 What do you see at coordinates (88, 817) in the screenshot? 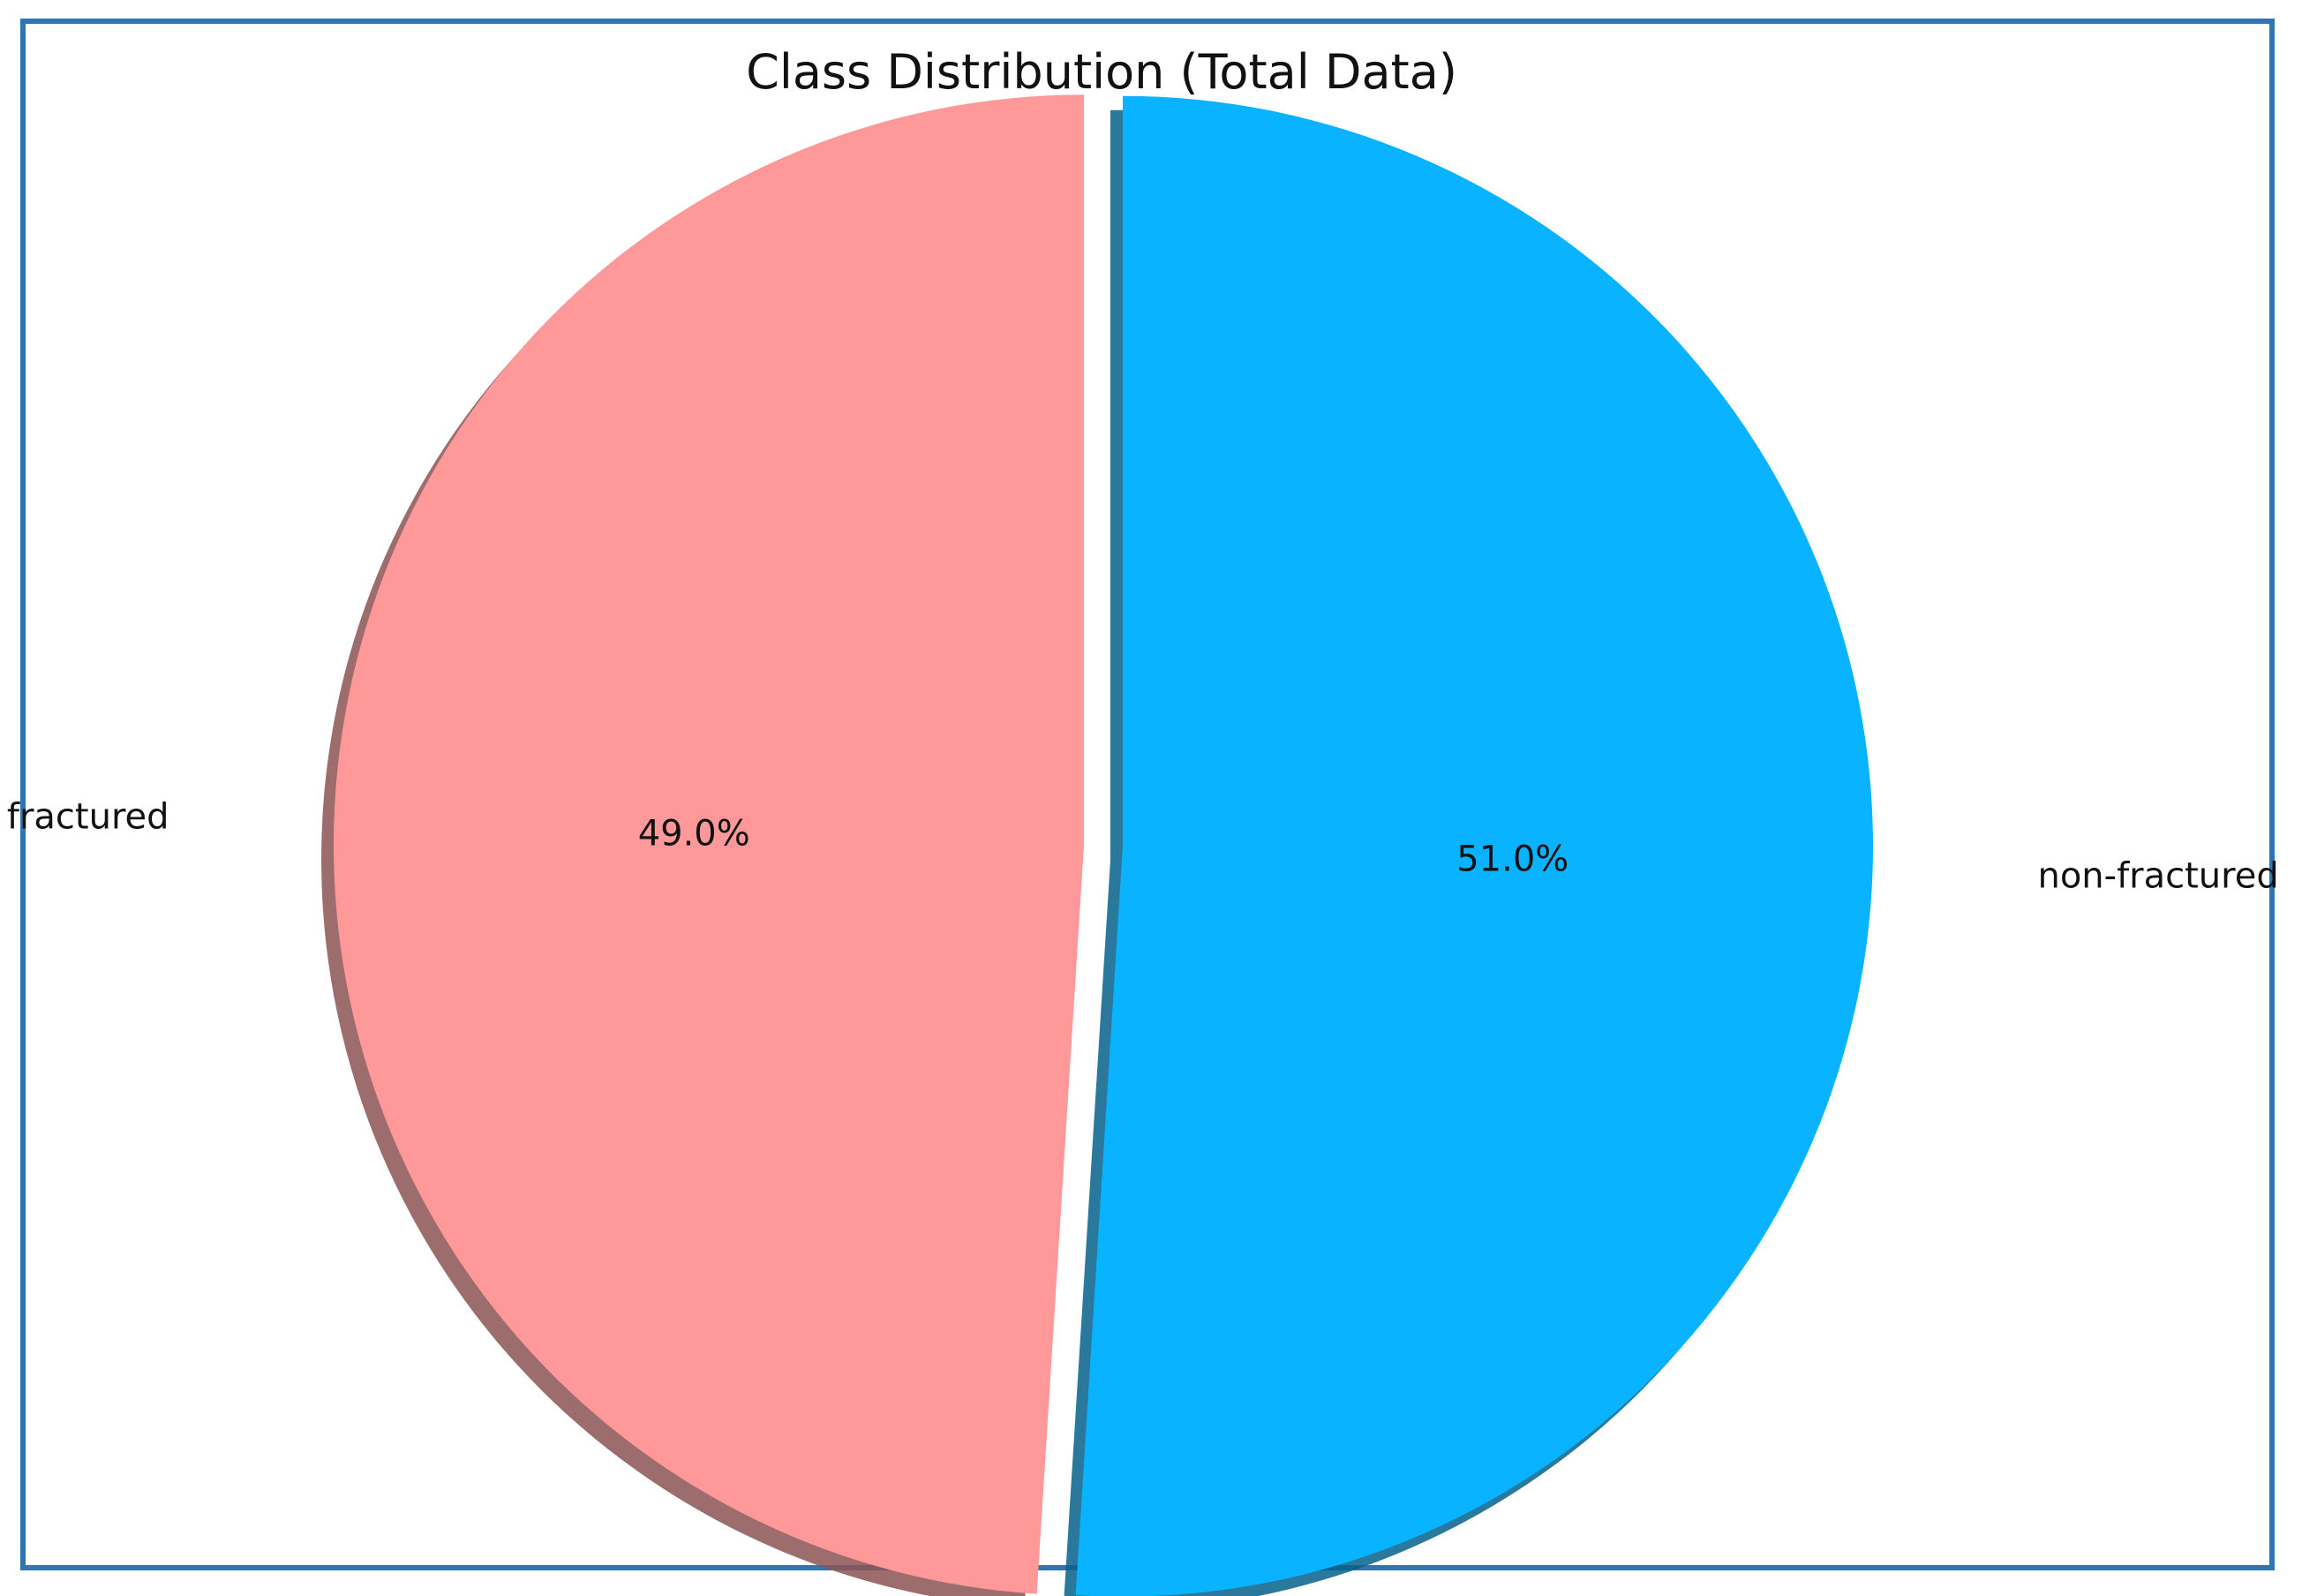
I see `slice-label-fractured: fractured` at bounding box center [88, 817].